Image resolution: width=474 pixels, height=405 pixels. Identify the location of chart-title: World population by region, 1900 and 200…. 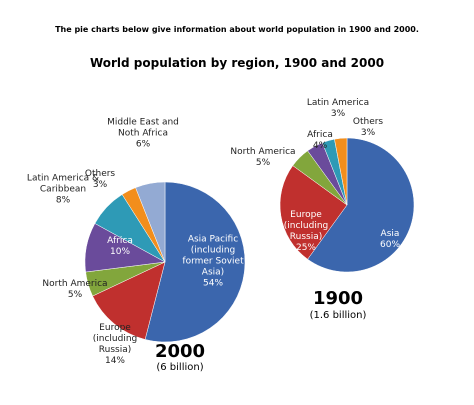
(237, 63).